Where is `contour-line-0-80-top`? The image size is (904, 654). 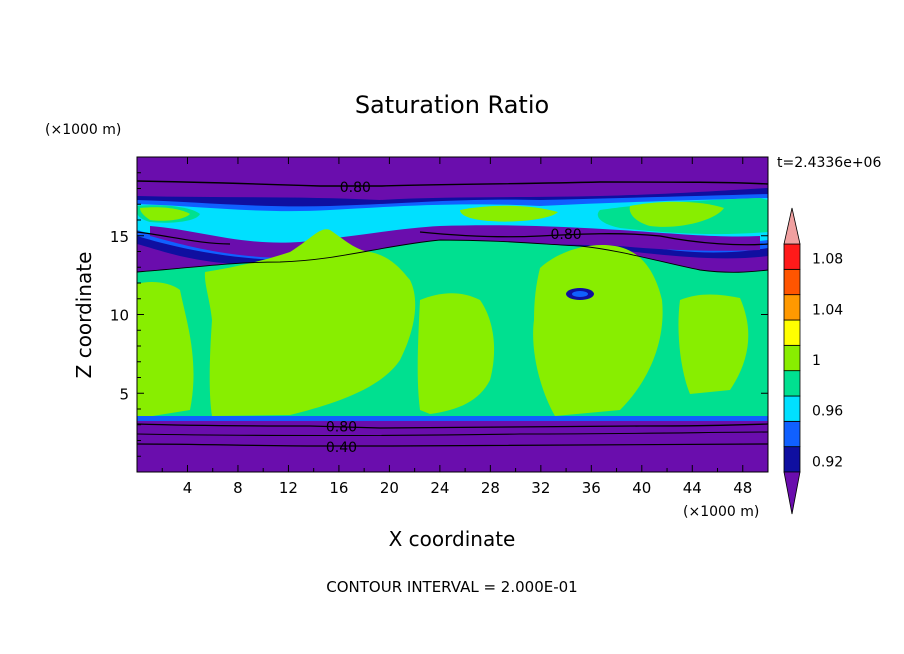 contour-line-0-80-top is located at coordinates (452, 183).